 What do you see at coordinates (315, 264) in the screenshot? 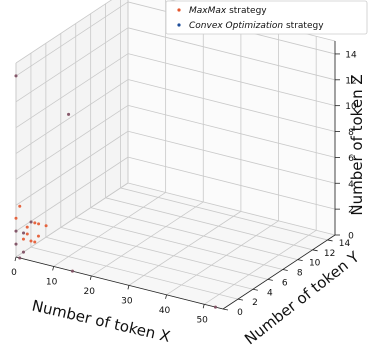
I see `y-tick-label: 10` at bounding box center [315, 264].